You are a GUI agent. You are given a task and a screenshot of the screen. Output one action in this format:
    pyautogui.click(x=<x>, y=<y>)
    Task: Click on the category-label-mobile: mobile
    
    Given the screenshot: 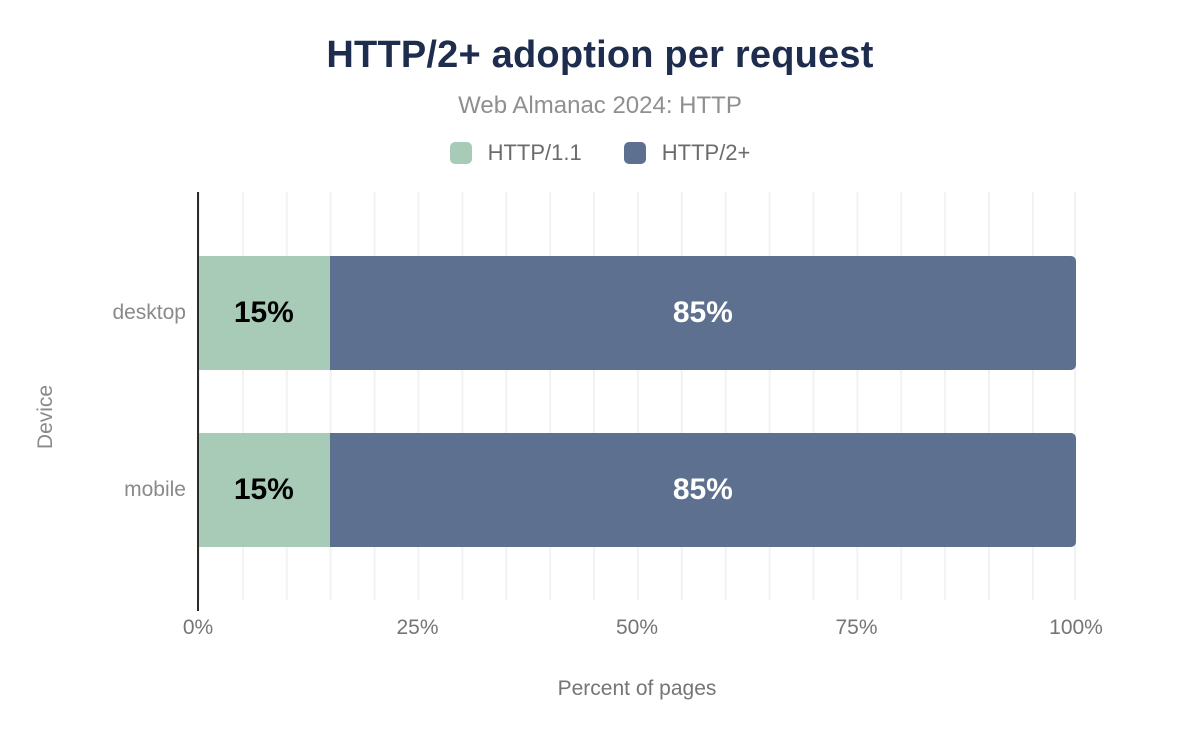 What is the action you would take?
    pyautogui.click(x=155, y=489)
    